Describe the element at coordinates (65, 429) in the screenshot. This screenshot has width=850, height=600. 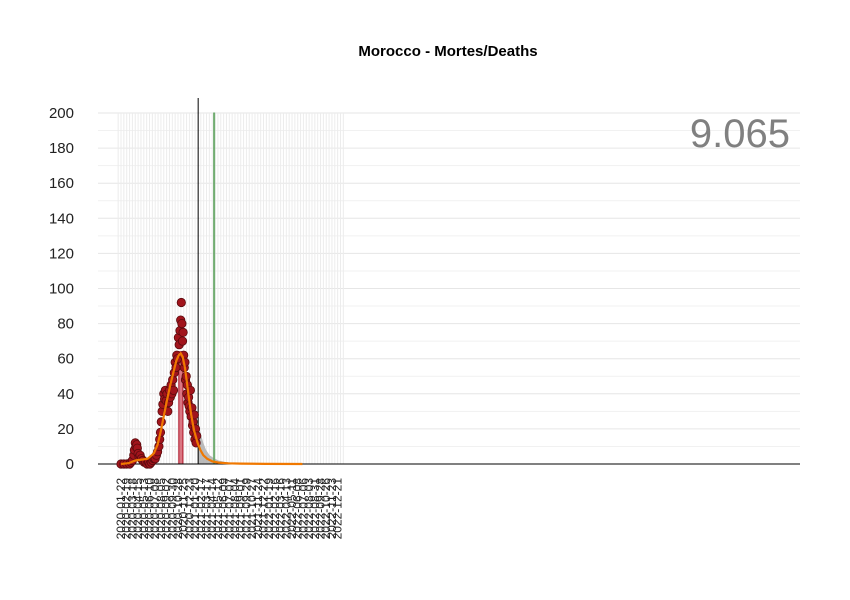
I see `y-tick-label: 20` at that location.